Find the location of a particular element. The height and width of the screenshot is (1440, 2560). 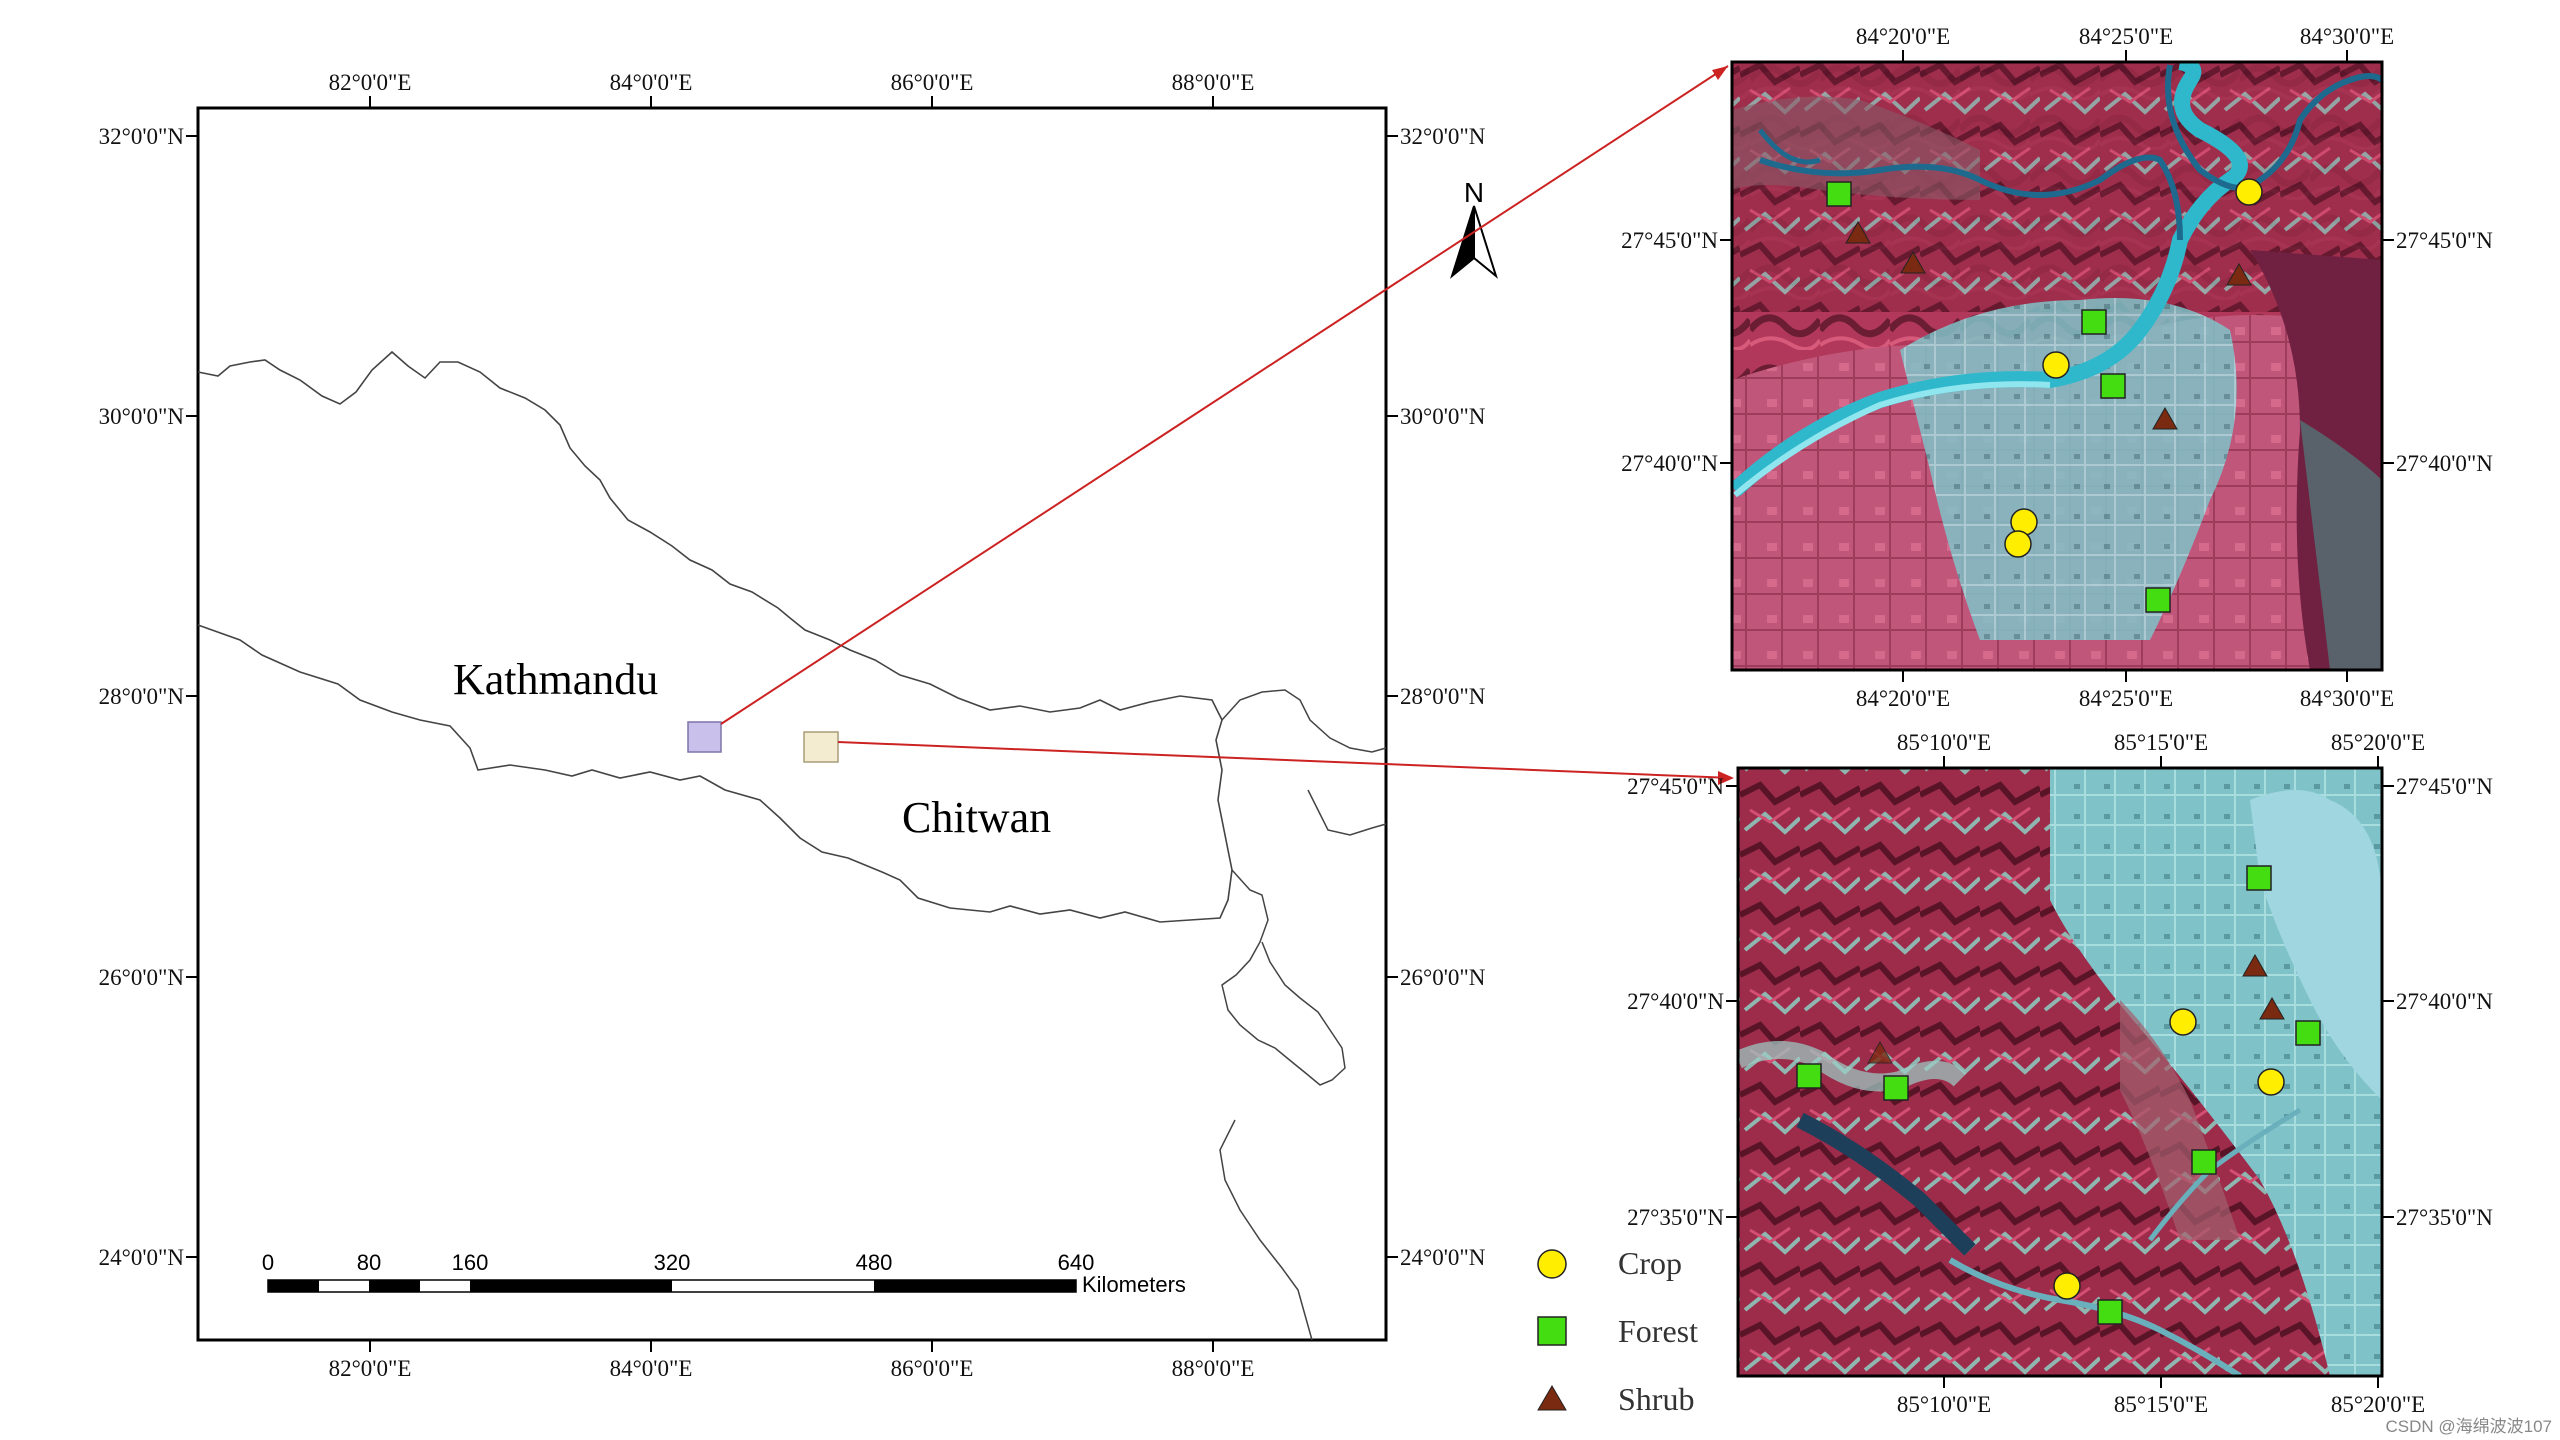

inset-bottom-frame is located at coordinates (2060, 1072).